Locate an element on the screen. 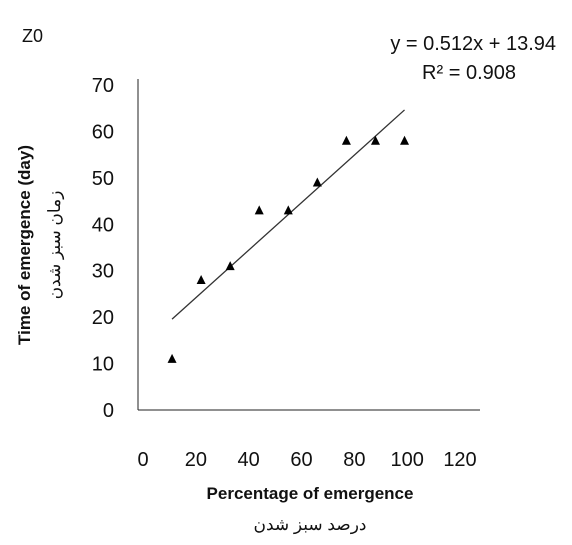 Image resolution: width=572 pixels, height=545 pixels. x-axis-title: Percentage of emergence is located at coordinates (310, 493).